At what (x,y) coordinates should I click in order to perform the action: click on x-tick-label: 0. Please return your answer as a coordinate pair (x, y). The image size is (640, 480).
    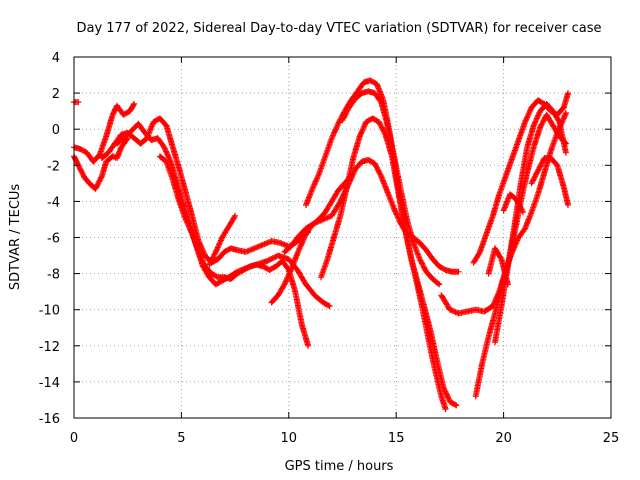
    Looking at the image, I should click on (74, 438).